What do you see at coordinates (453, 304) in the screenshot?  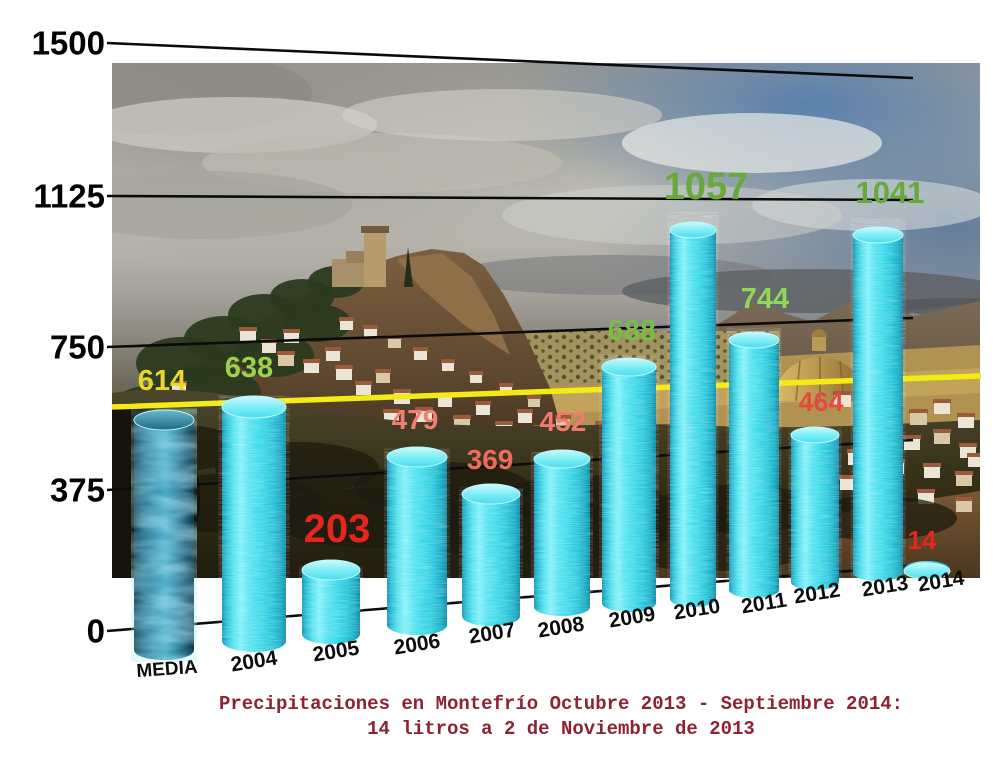 I see `cliff-face` at bounding box center [453, 304].